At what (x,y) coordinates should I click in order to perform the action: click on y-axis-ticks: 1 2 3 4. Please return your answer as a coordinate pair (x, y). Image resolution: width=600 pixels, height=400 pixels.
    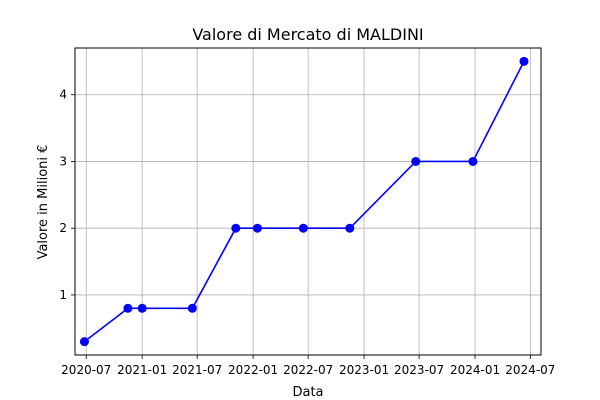
    Looking at the image, I should click on (67, 195).